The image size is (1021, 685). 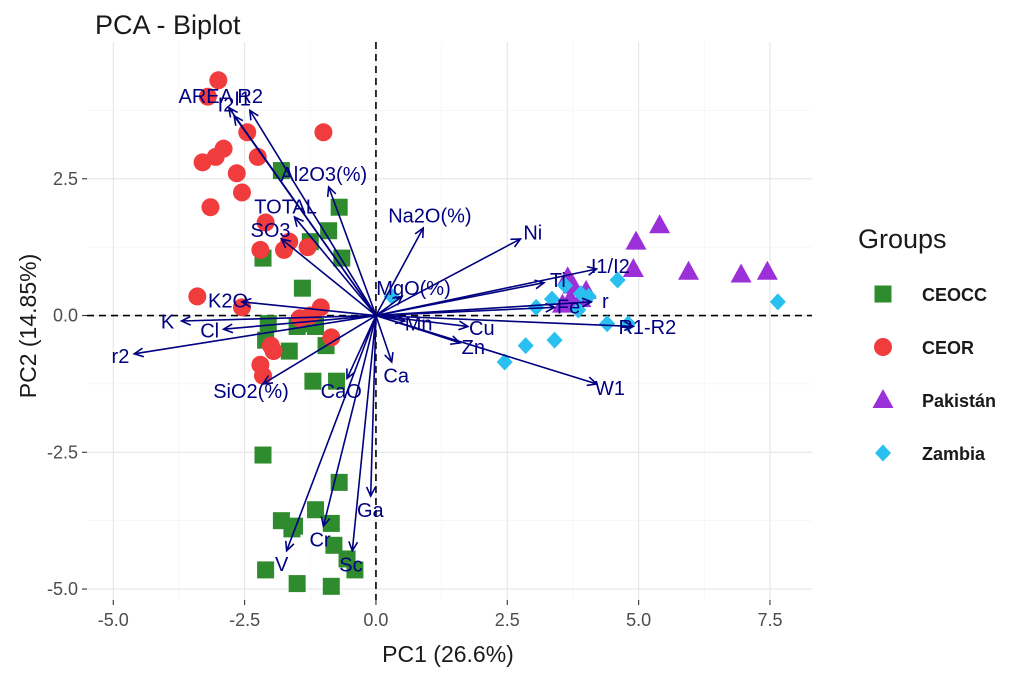 What do you see at coordinates (389, 358) in the screenshot?
I see `loading-arrowhead-ca` at bounding box center [389, 358].